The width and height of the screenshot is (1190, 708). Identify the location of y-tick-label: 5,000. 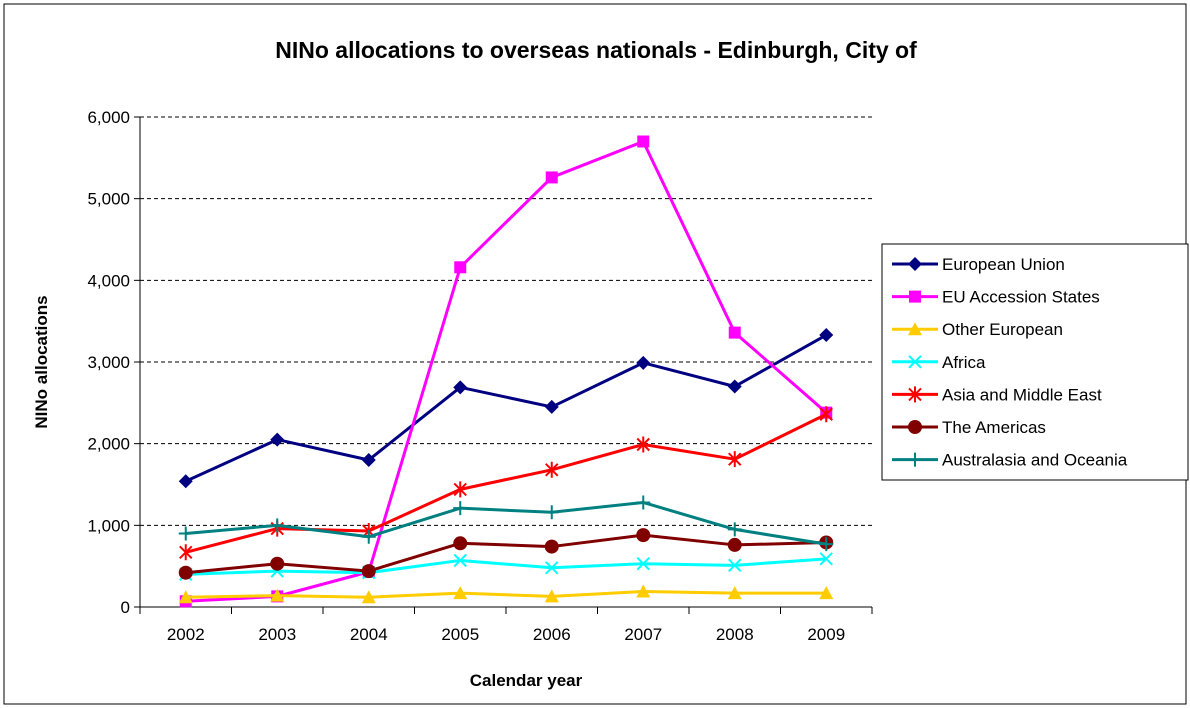
(108, 199).